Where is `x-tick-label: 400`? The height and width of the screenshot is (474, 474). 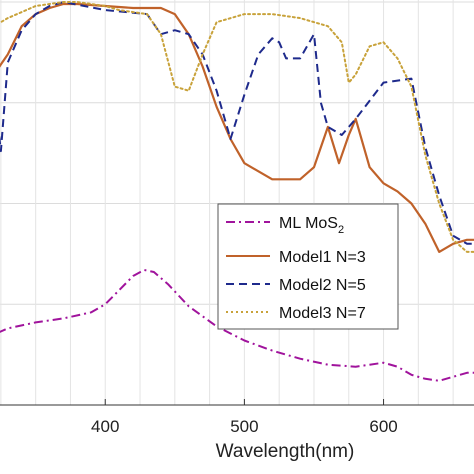 x-tick-label: 400 is located at coordinates (105, 426).